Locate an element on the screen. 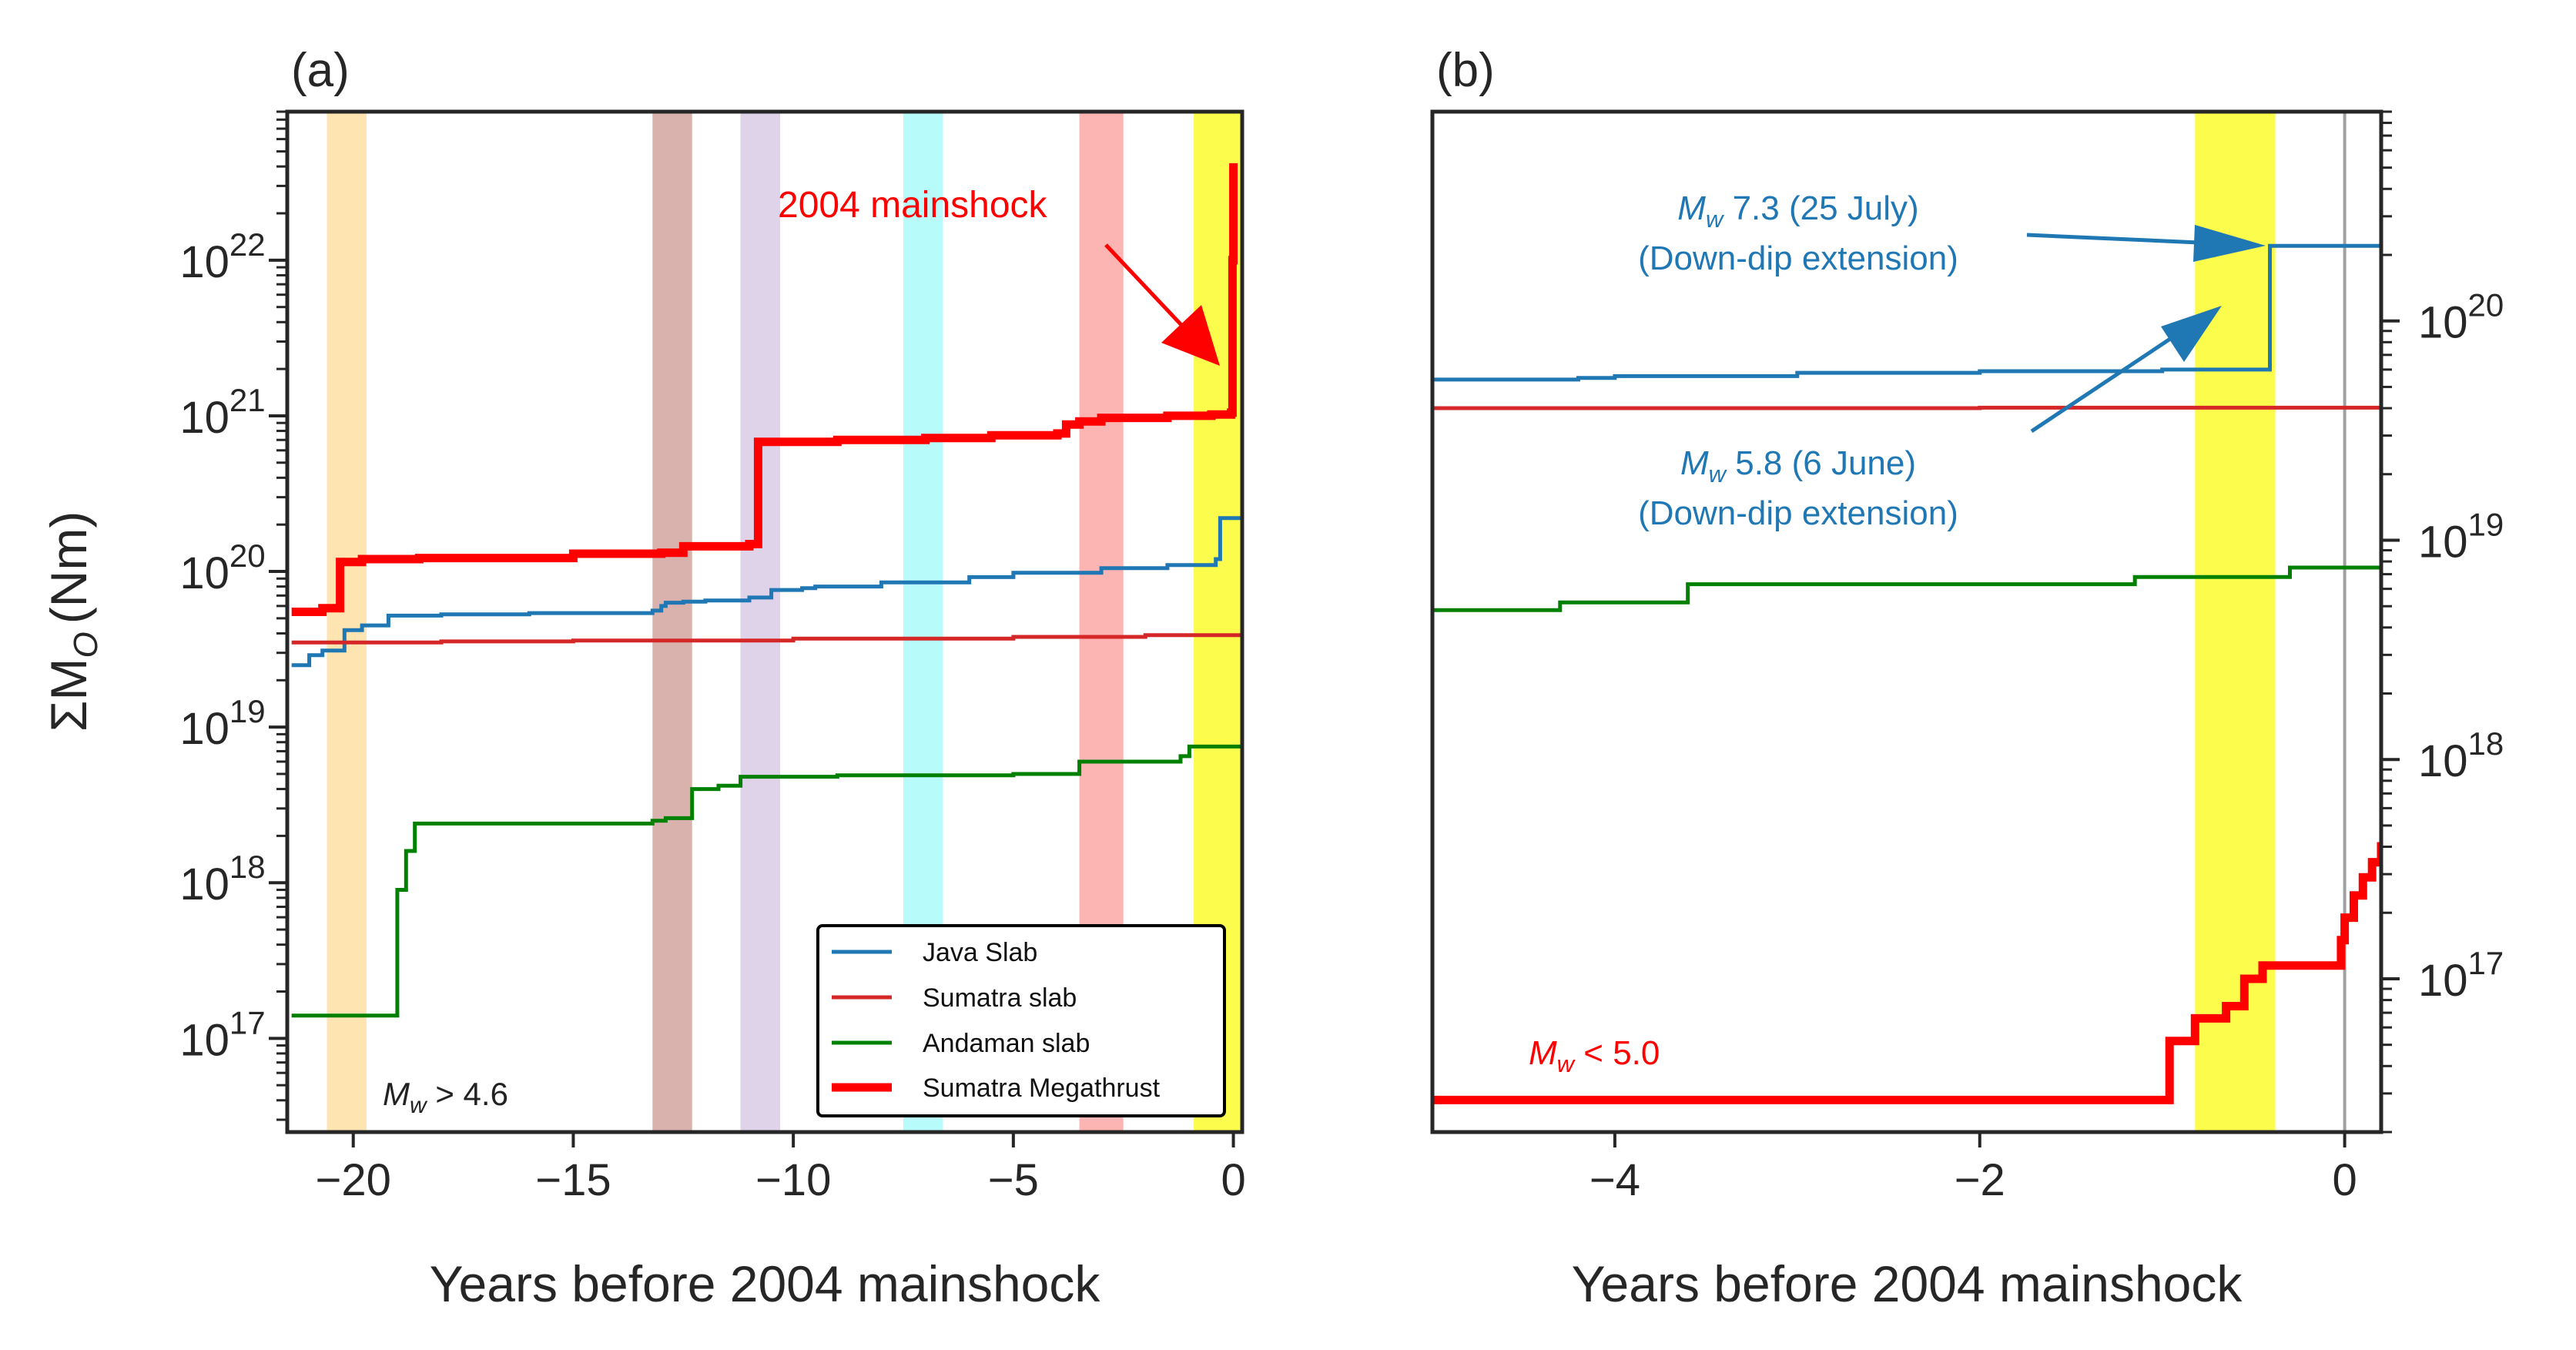  panel-b-x-axis: −4 −2 0 is located at coordinates (1973, 1168).